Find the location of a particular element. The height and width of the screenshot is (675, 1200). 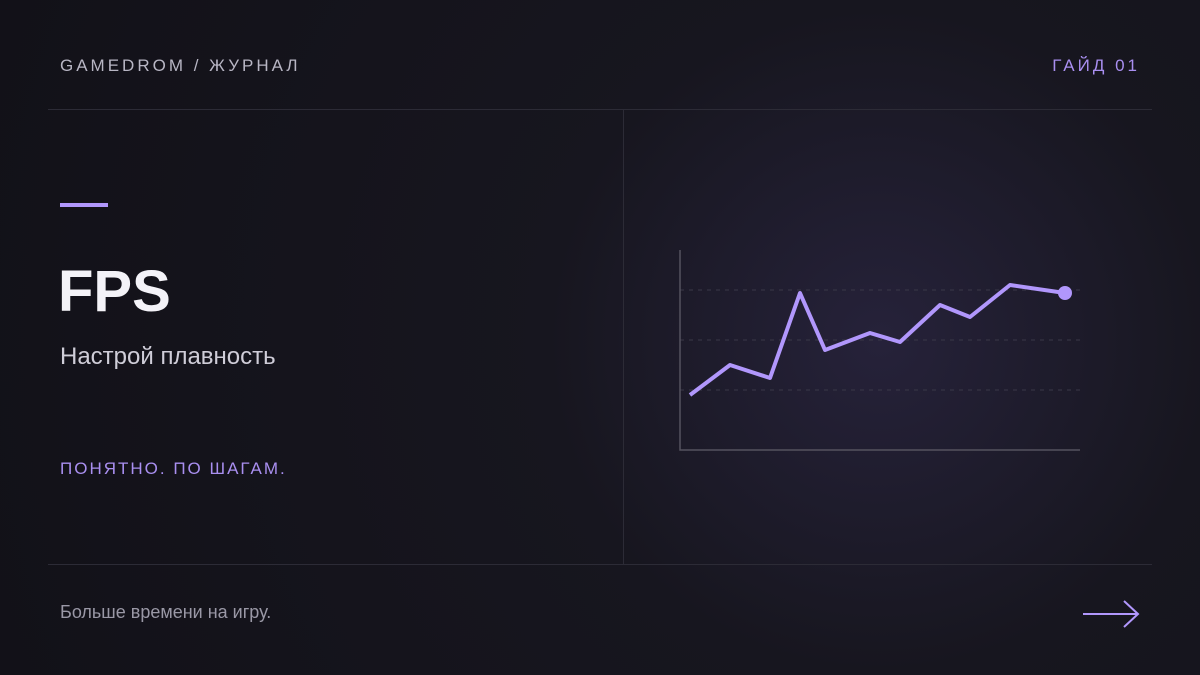

guide-label: ГАЙД 01 is located at coordinates (1096, 65).